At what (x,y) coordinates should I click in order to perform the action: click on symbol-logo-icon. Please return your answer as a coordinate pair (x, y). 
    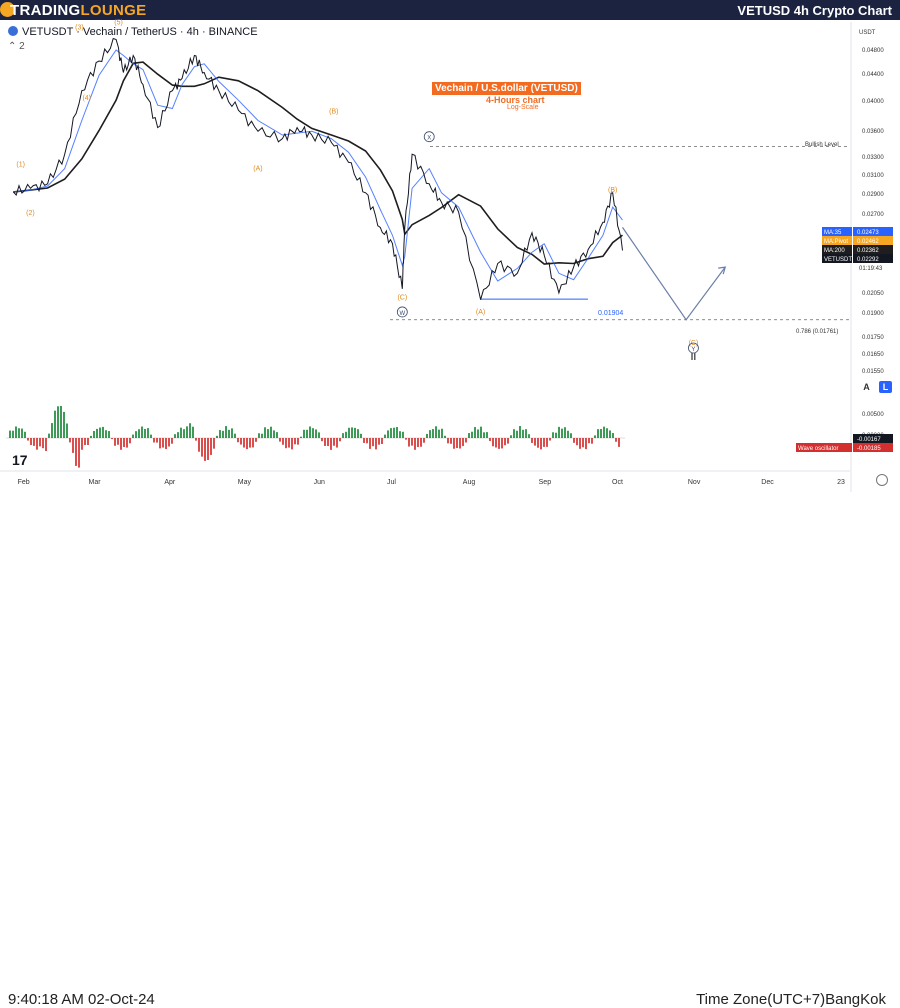
    Looking at the image, I should click on (13, 31).